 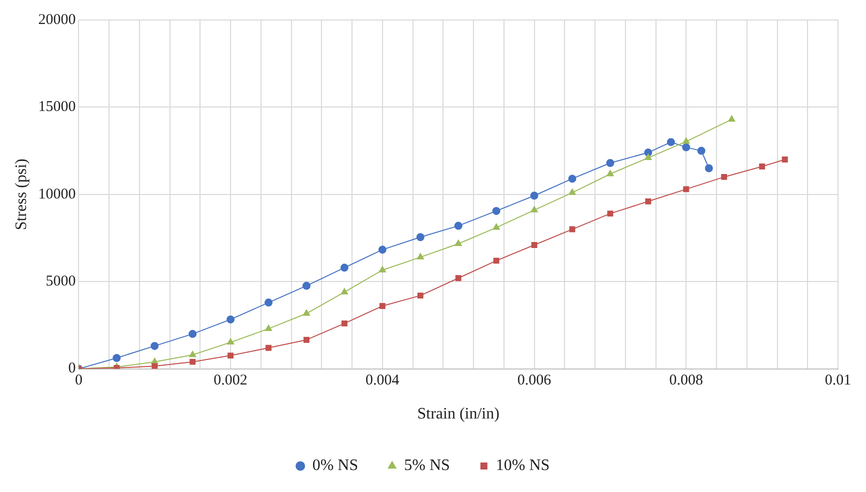 I want to click on x-tick-label: 0.002, so click(x=231, y=380).